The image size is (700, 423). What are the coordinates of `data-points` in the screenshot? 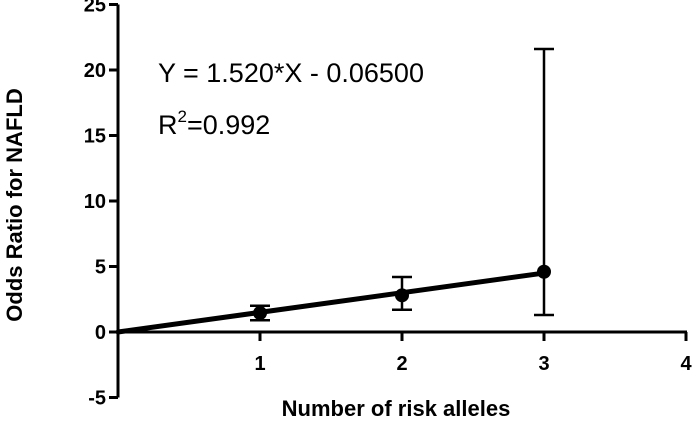 It's located at (402, 292).